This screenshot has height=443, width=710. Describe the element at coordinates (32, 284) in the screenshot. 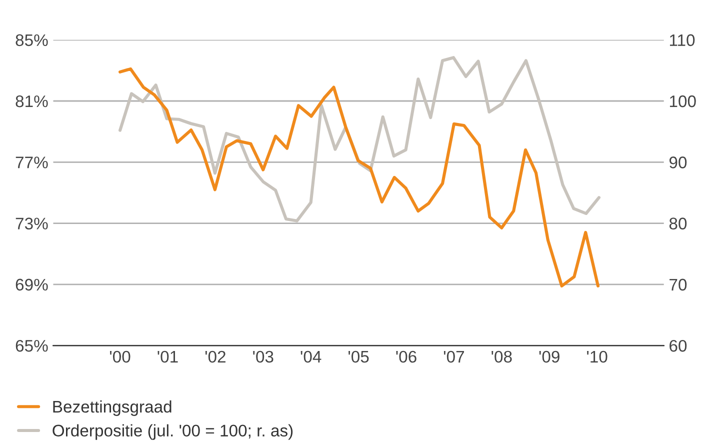

I see `y-tick-label: 69%` at that location.